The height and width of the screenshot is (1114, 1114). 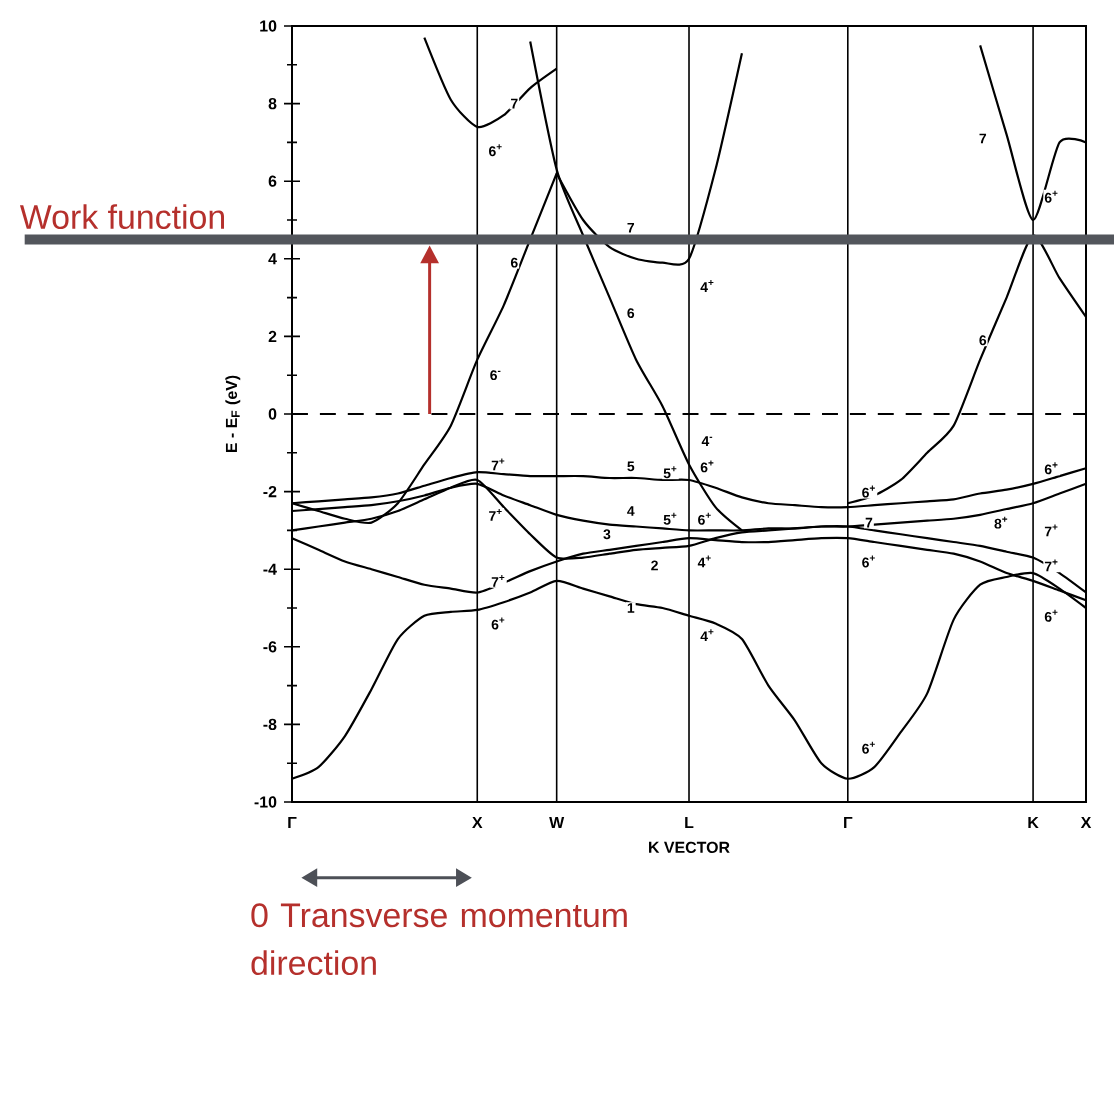 What do you see at coordinates (121, 217) in the screenshot?
I see `ref-line-label: Work function` at bounding box center [121, 217].